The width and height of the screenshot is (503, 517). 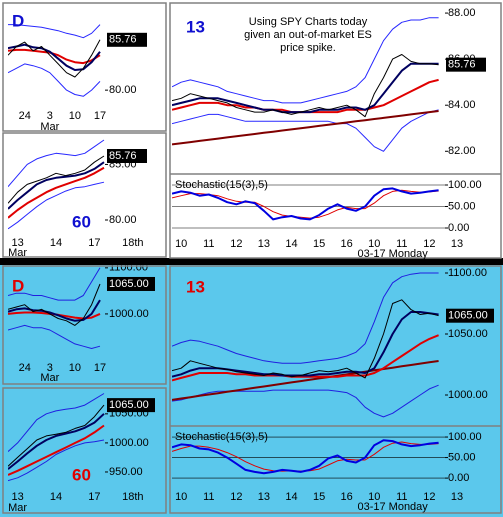 What do you see at coordinates (458, 228) in the screenshot?
I see `y-tick-label: 0.00` at bounding box center [458, 228].